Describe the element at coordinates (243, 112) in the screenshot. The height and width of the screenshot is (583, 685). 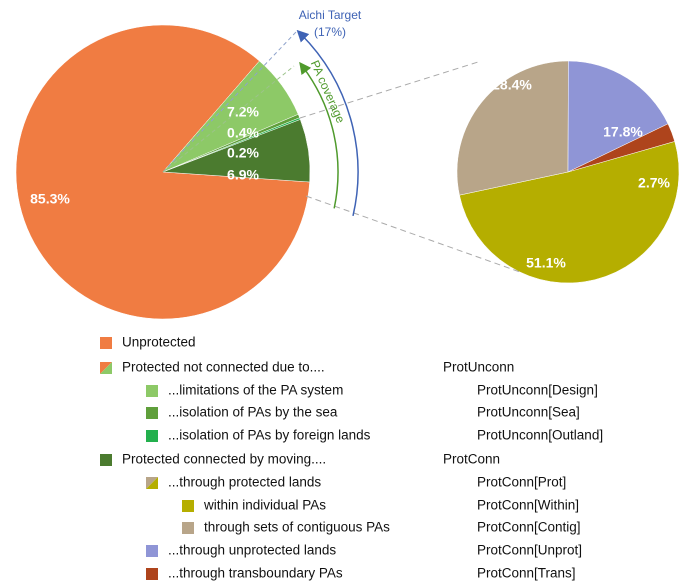
I see `data-label: 7.2%` at that location.